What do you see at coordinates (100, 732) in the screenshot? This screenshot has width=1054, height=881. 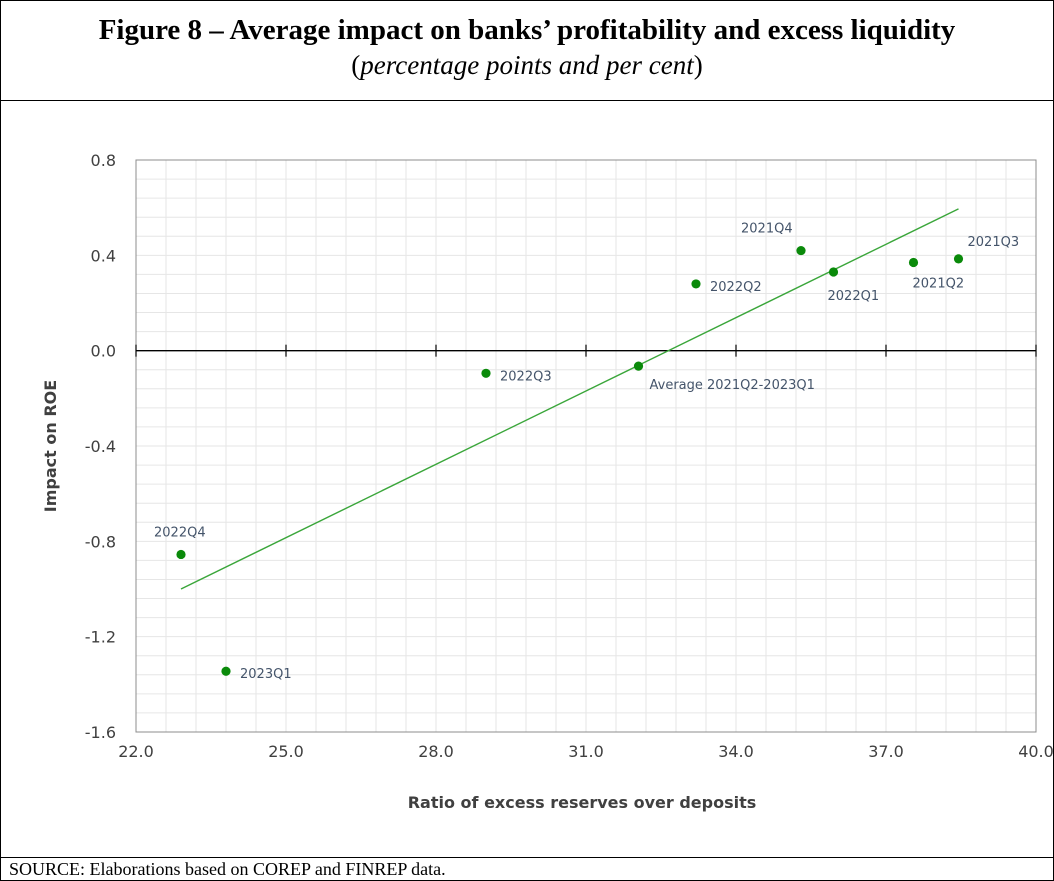 I see `y-tick-label: -1.6` at bounding box center [100, 732].